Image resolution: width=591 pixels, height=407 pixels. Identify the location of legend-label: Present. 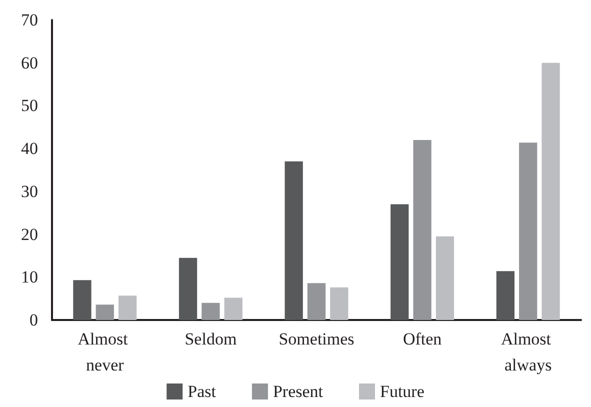
(298, 391).